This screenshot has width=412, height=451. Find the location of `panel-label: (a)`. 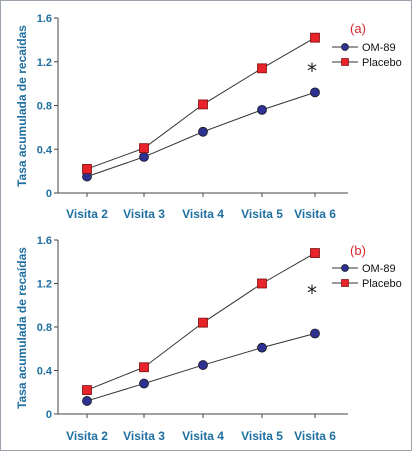

panel-label: (a) is located at coordinates (358, 28).